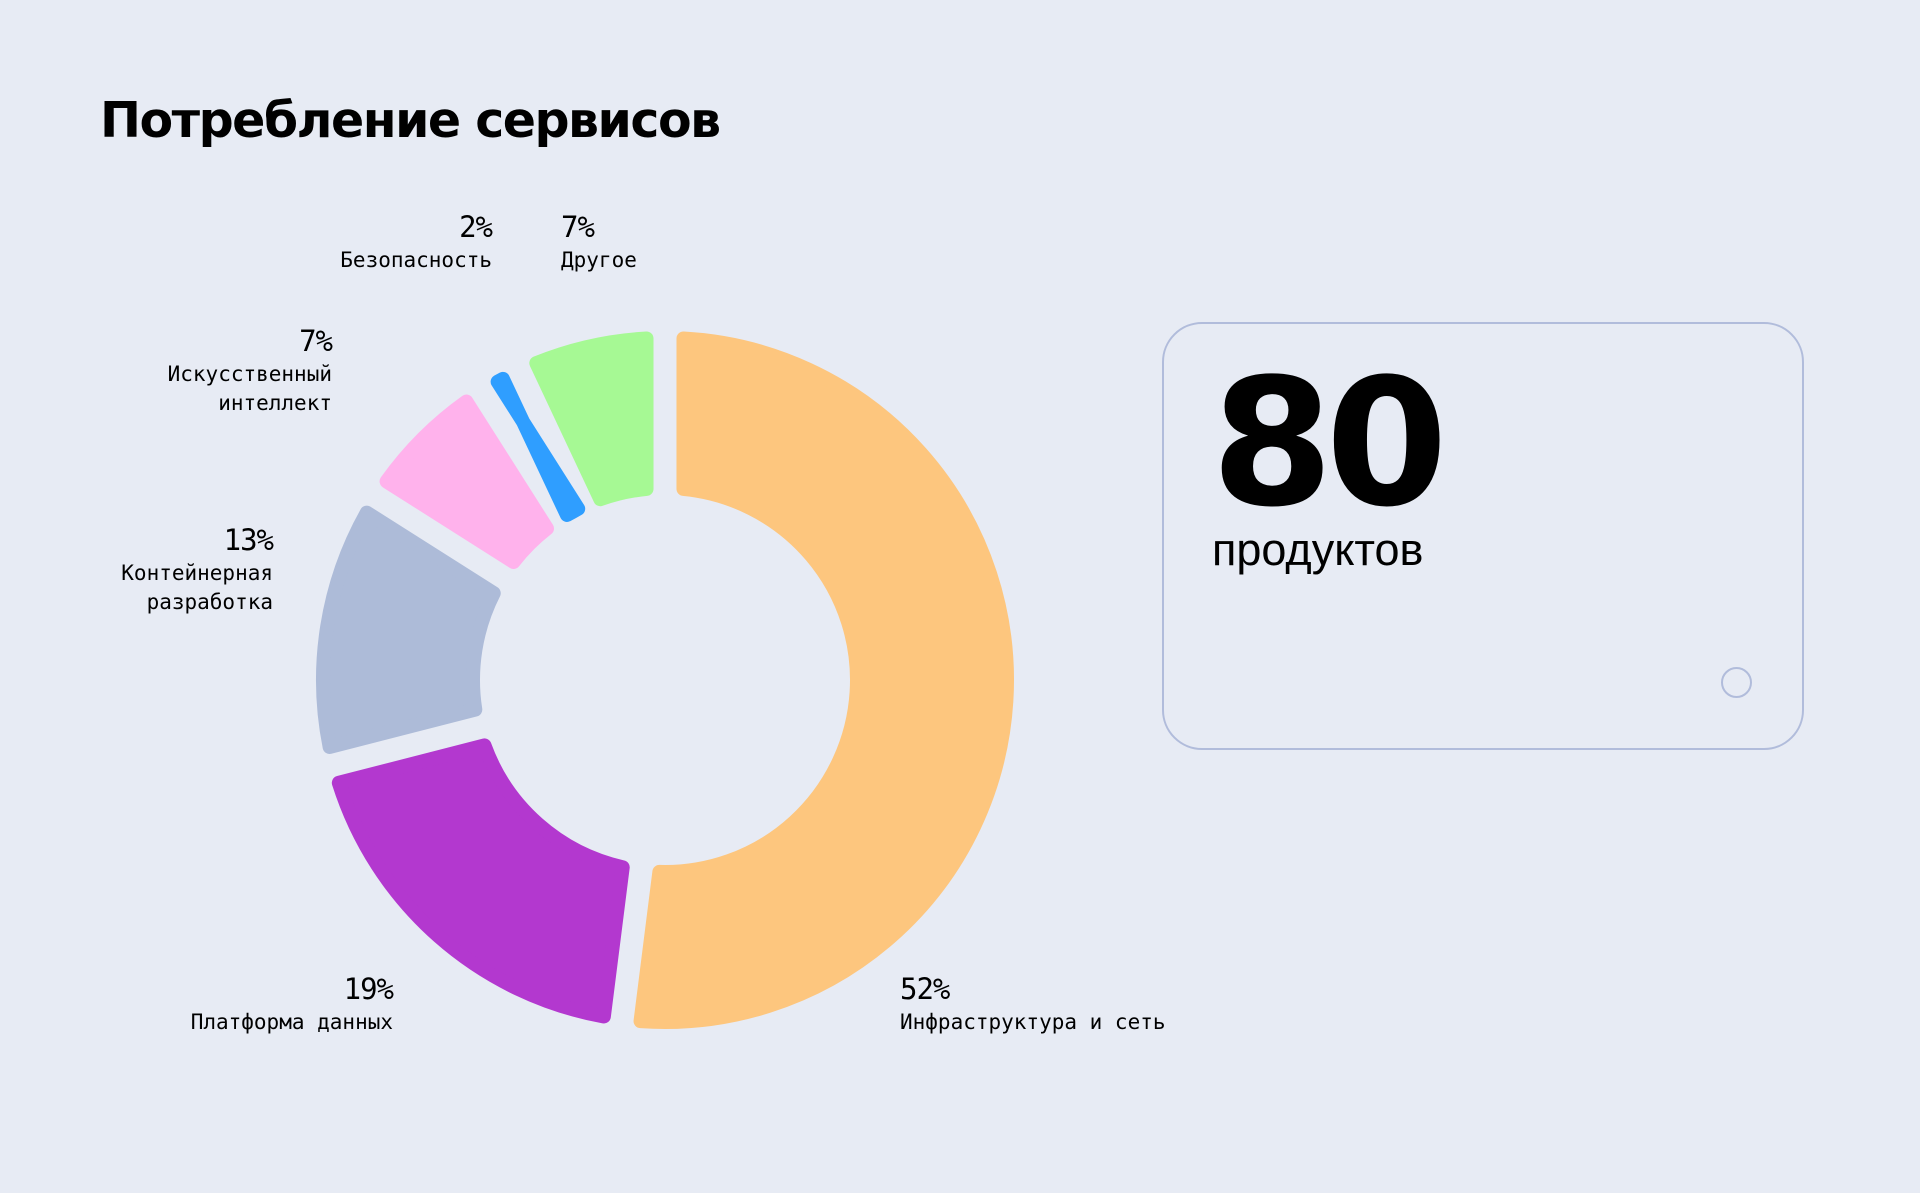  What do you see at coordinates (1033, 1004) in the screenshot?
I see `label-infrastructure: 52% Инфраструктура и сеть` at bounding box center [1033, 1004].